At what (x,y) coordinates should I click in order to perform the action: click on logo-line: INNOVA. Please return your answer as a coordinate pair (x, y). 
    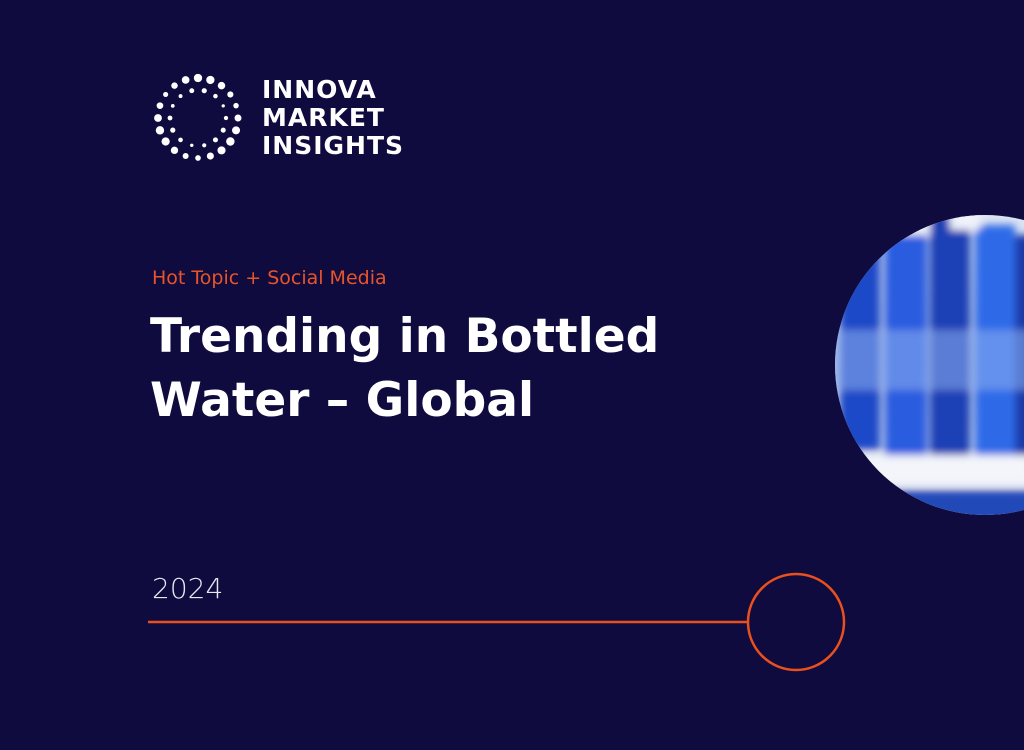
    Looking at the image, I should click on (319, 89).